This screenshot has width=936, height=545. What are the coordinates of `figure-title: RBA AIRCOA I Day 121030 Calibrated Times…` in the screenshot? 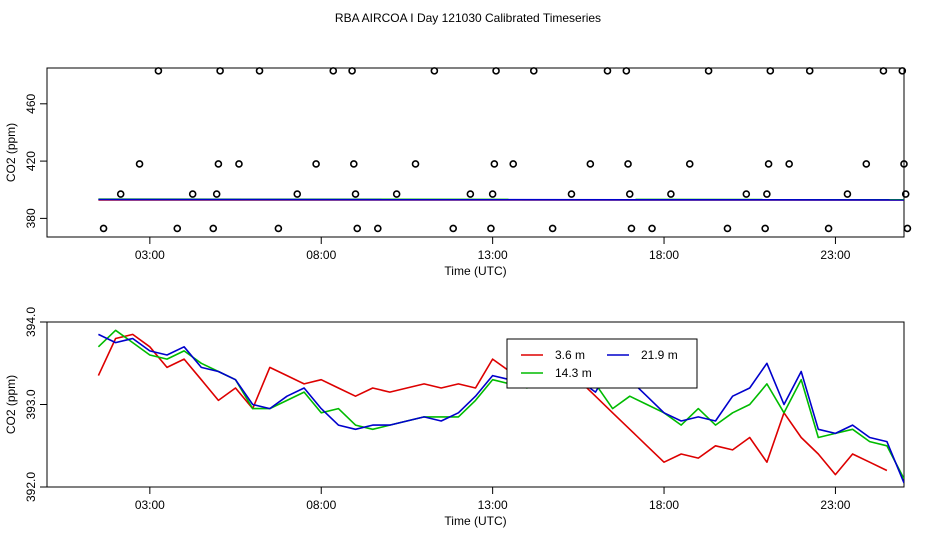 It's located at (468, 18).